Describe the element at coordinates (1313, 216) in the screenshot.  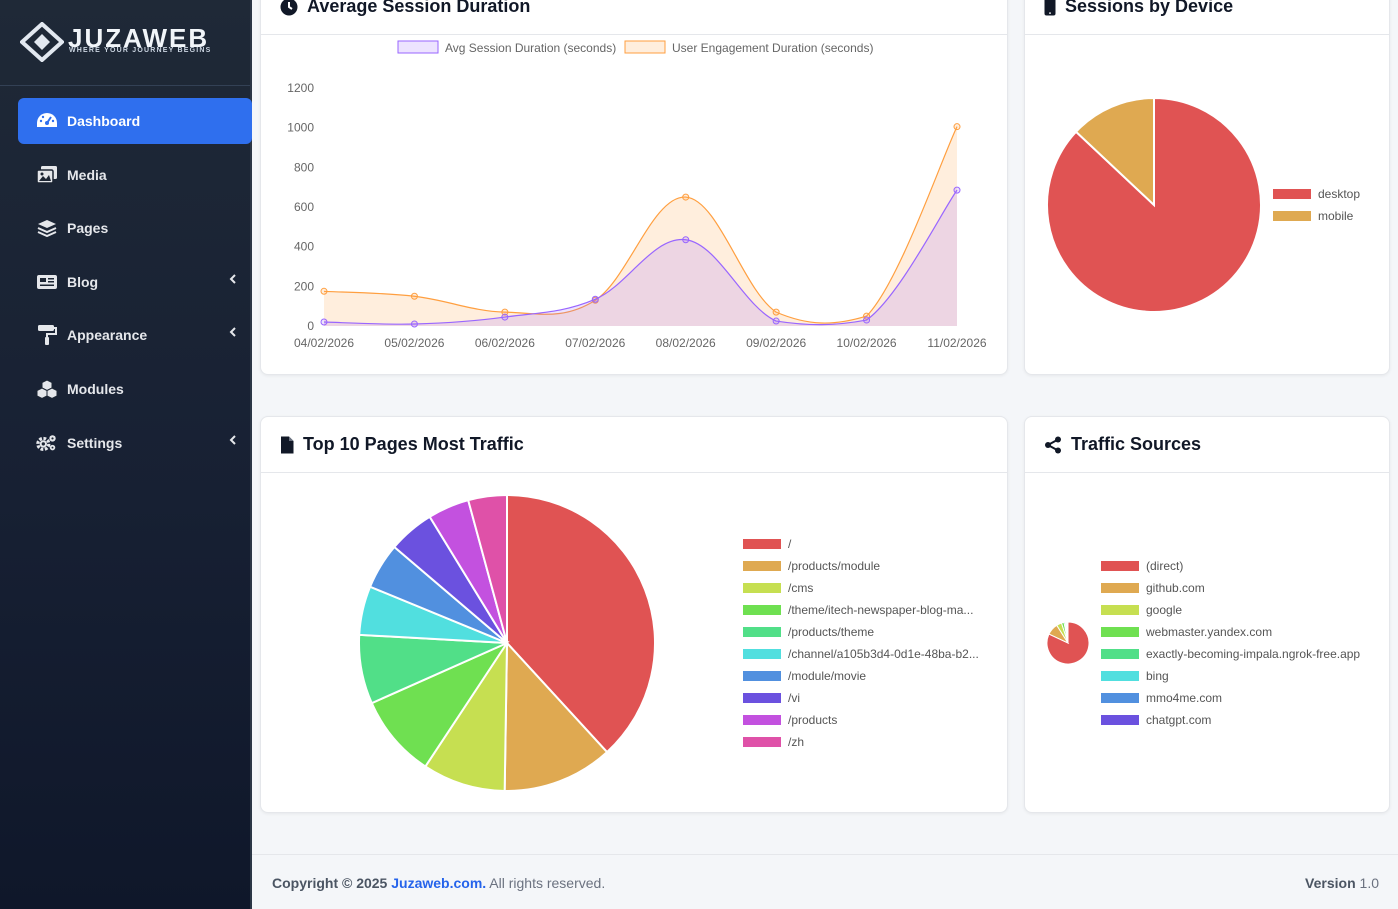
I see `legend-item-mobile: mobile` at that location.